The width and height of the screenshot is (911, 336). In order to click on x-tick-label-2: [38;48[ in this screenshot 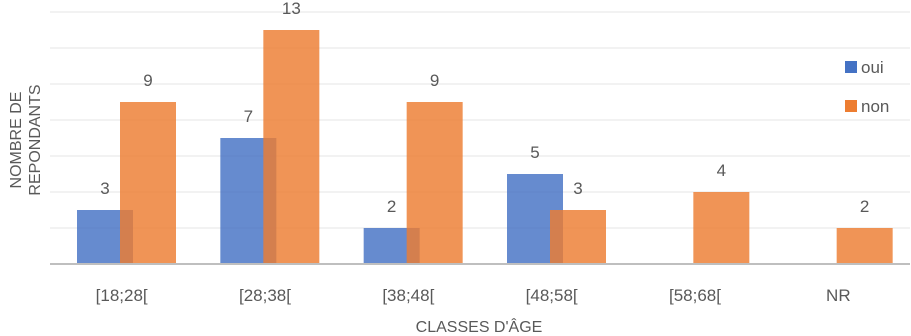, I will do `click(408, 295)`.